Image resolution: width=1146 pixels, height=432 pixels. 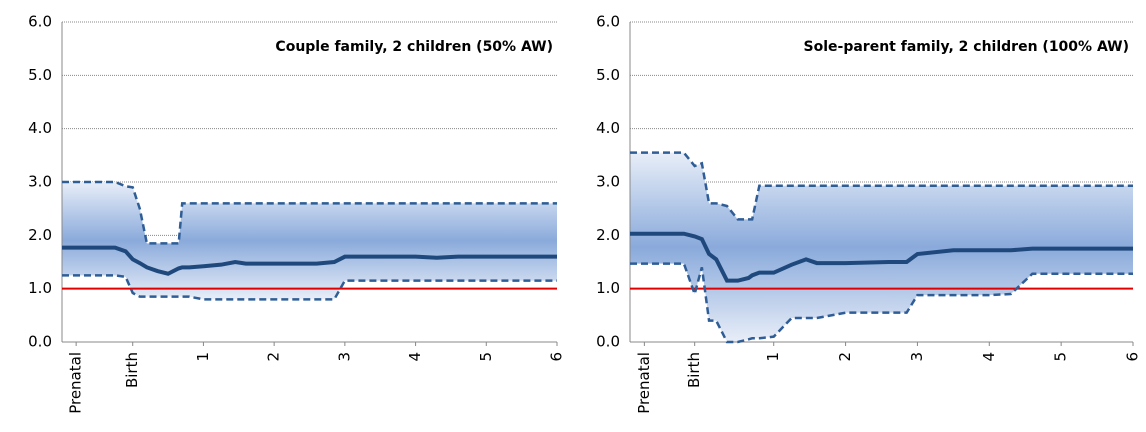 I want to click on band, so click(x=309, y=241).